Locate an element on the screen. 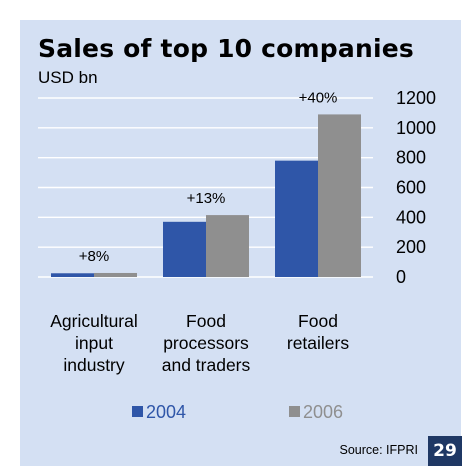 The image size is (462, 466). growth-label-2: +40% is located at coordinates (318, 97).